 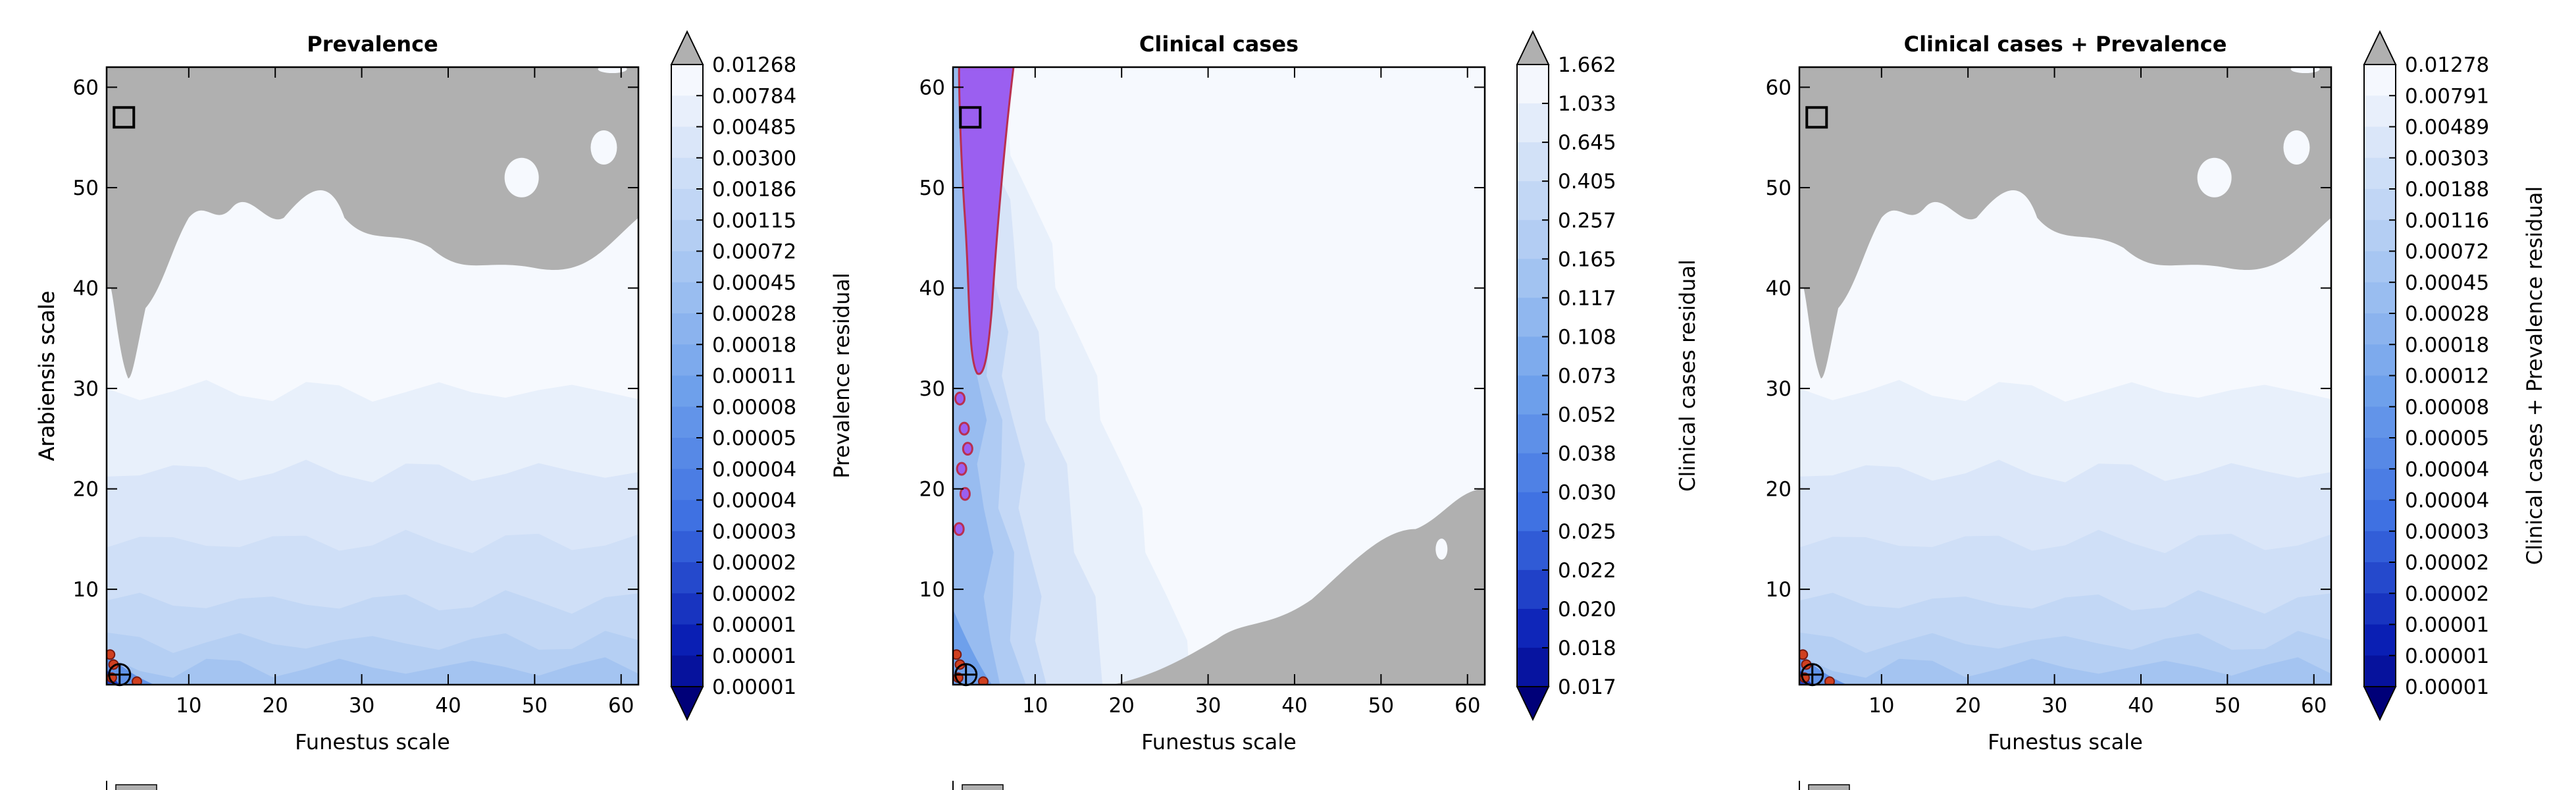 I want to click on colorbar-tick-label: 0.00303, so click(x=2447, y=159).